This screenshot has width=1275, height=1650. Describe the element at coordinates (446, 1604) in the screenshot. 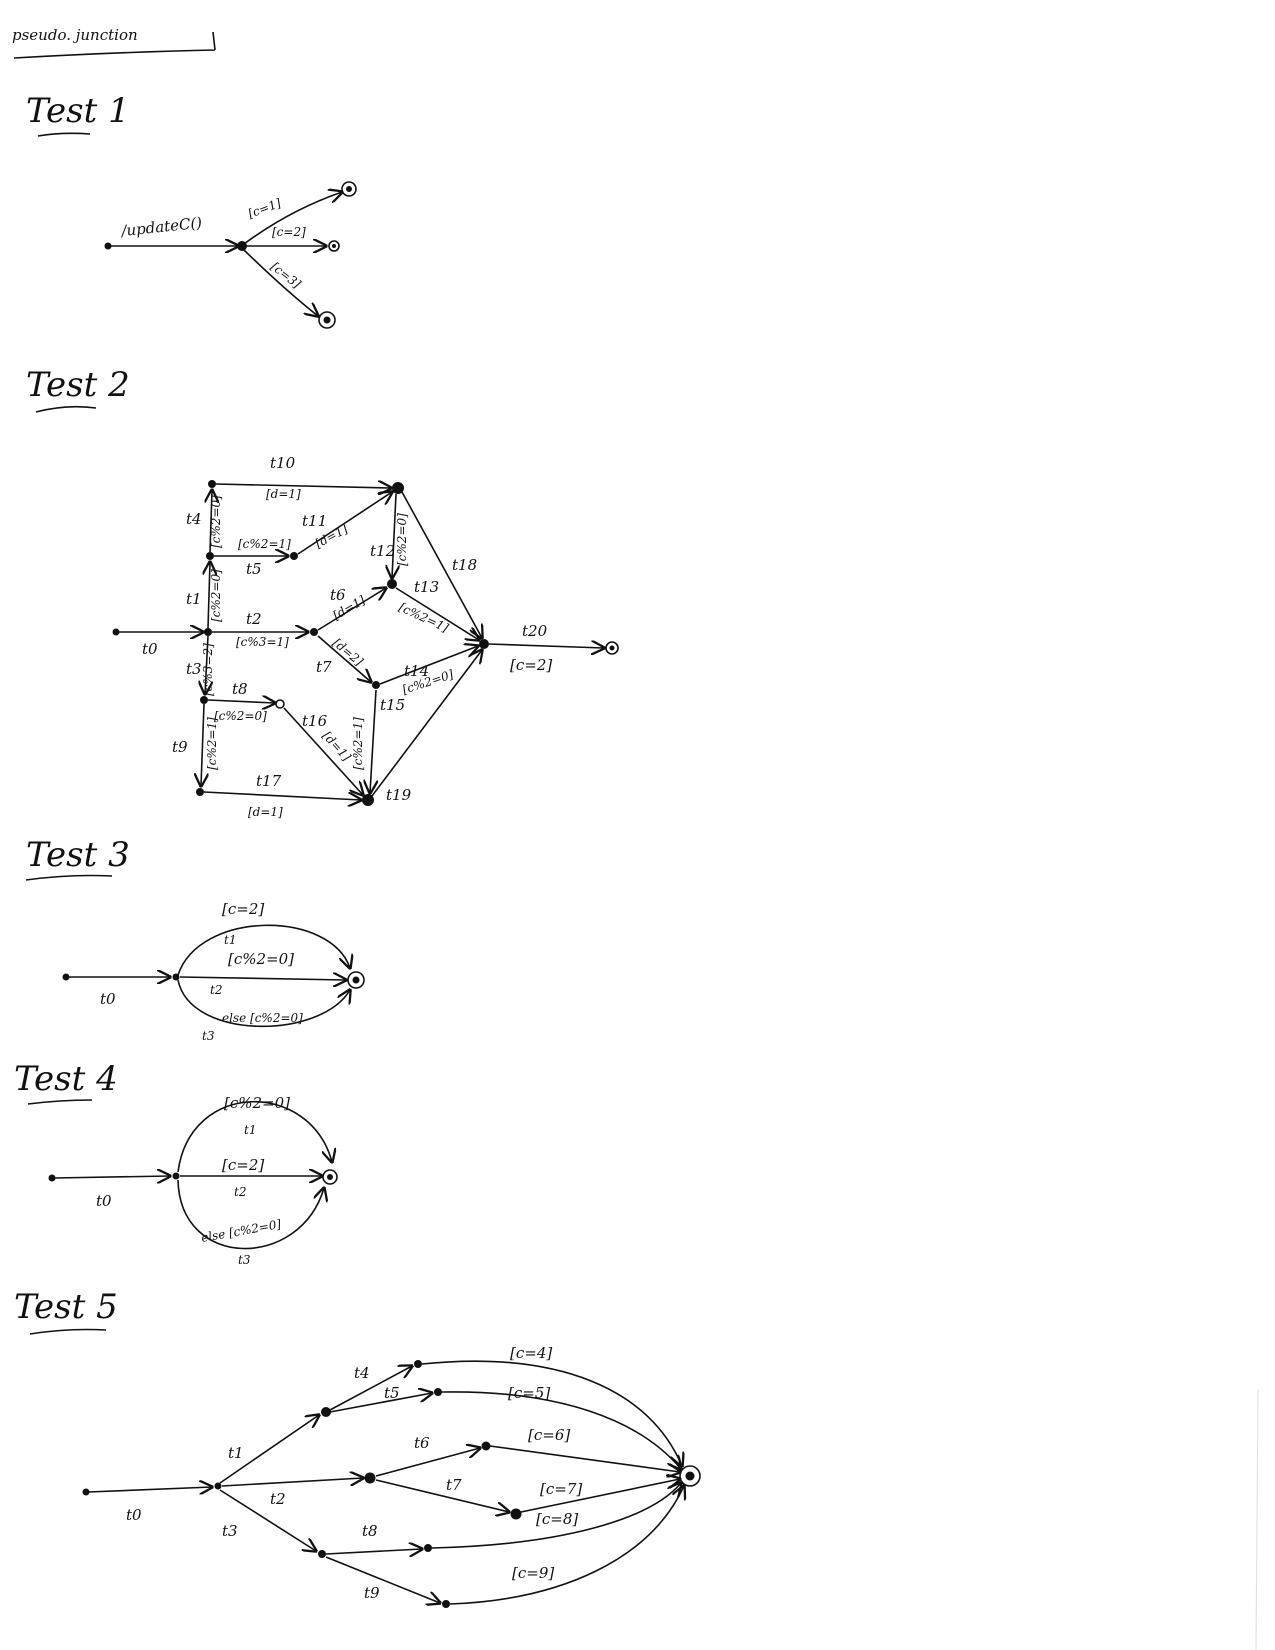

I see `node-n10` at that location.